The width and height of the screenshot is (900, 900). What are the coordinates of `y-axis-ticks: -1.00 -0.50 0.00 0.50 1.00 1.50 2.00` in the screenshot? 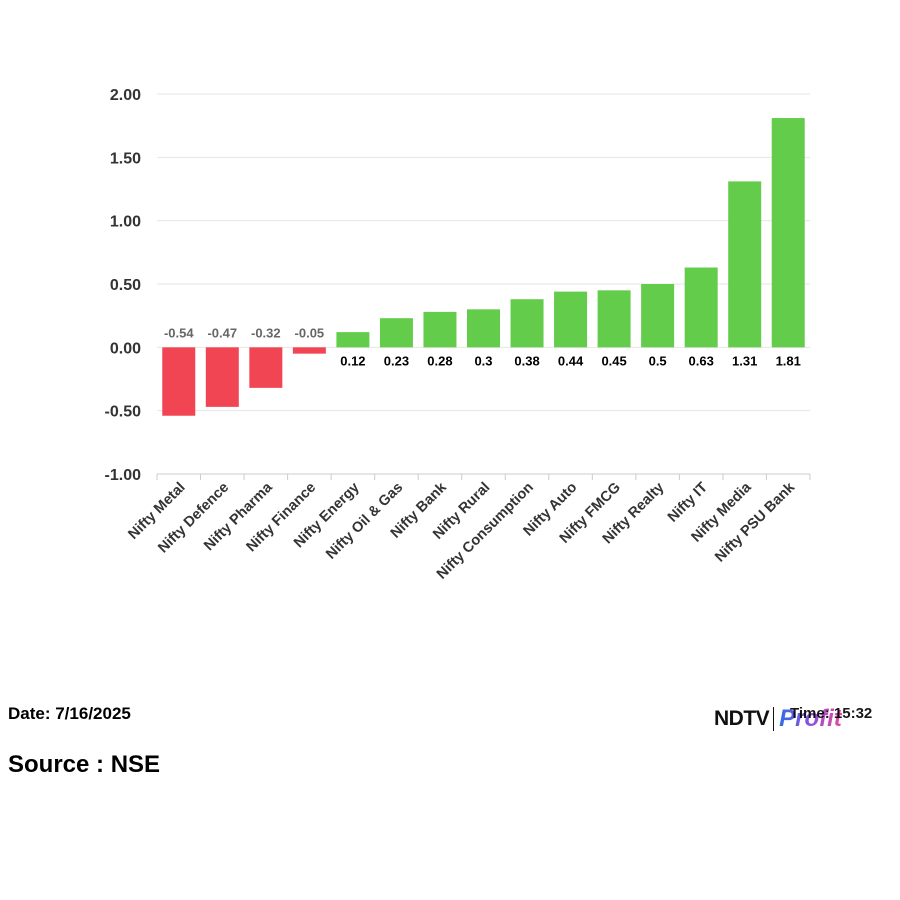 It's located at (123, 285).